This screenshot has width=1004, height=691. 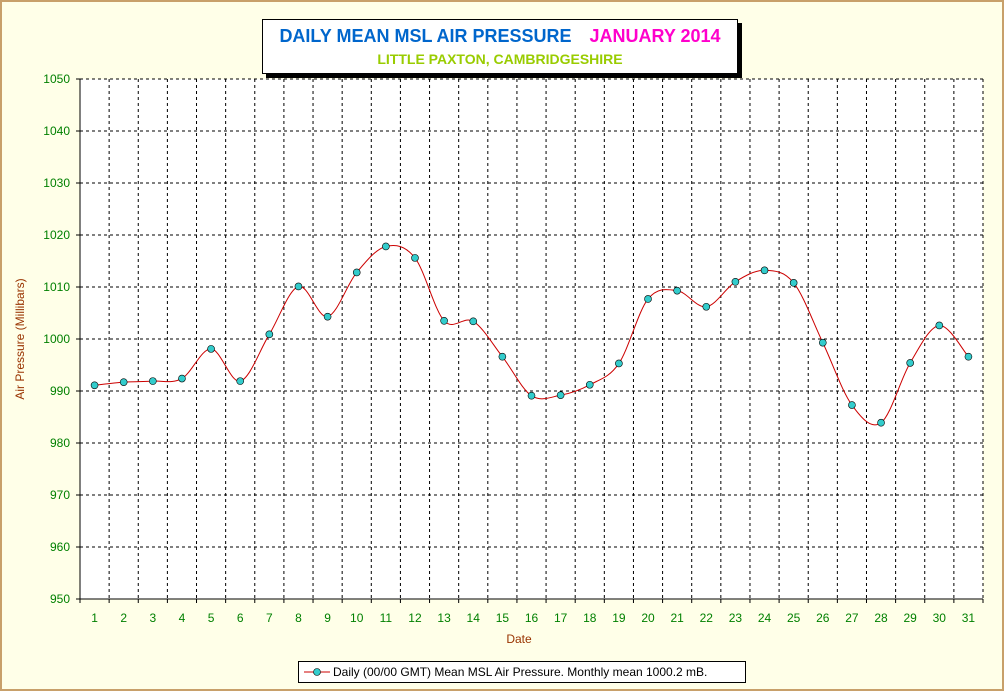 I want to click on x-tick-label: 19, so click(x=619, y=618).